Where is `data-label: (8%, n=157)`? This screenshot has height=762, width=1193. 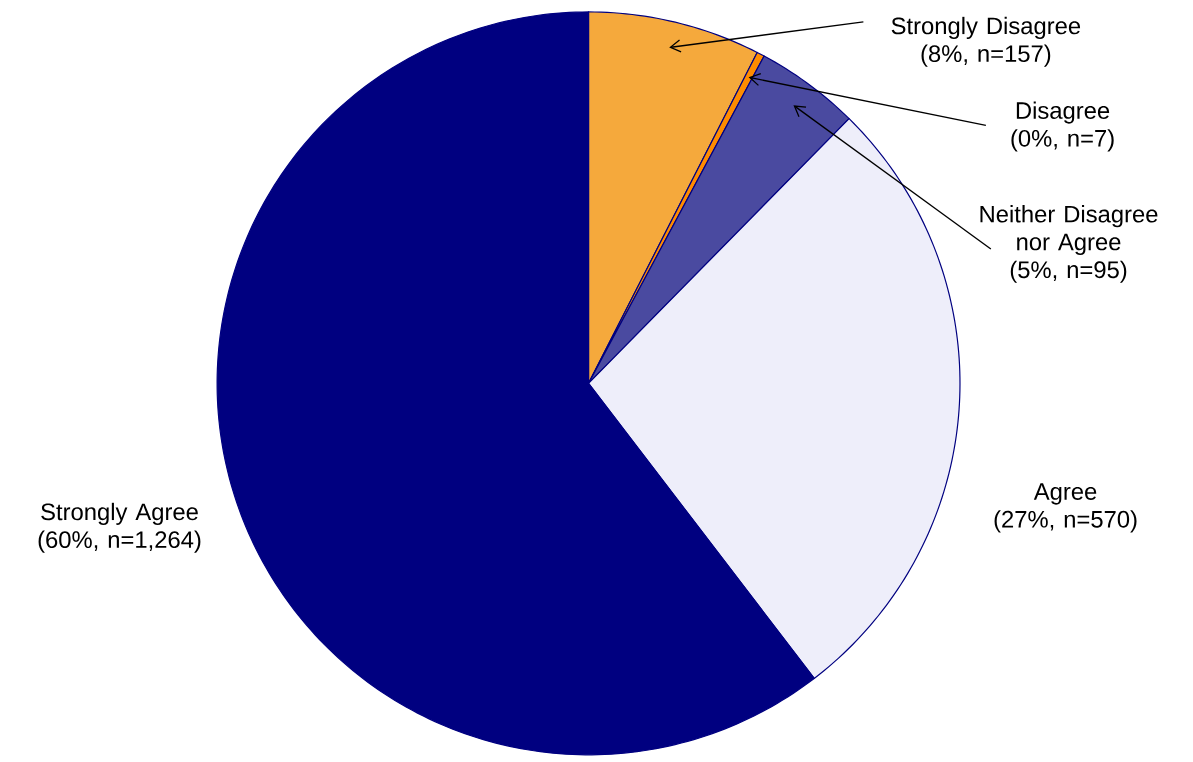
data-label: (8%, n=157) is located at coordinates (986, 55).